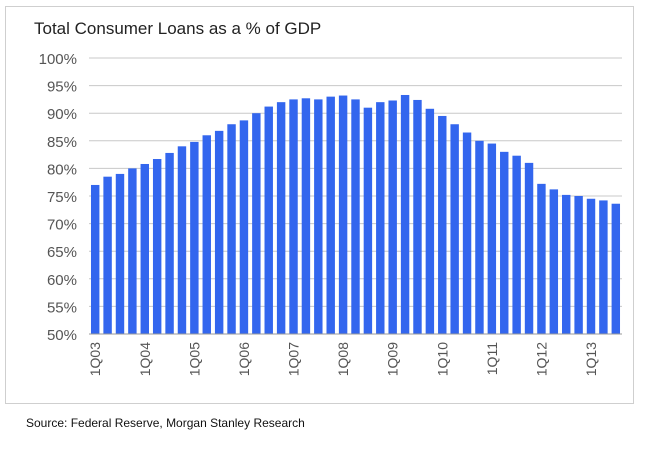 The width and height of the screenshot is (645, 457). What do you see at coordinates (492, 358) in the screenshot?
I see `x-tick-label: 1Q11` at bounding box center [492, 358].